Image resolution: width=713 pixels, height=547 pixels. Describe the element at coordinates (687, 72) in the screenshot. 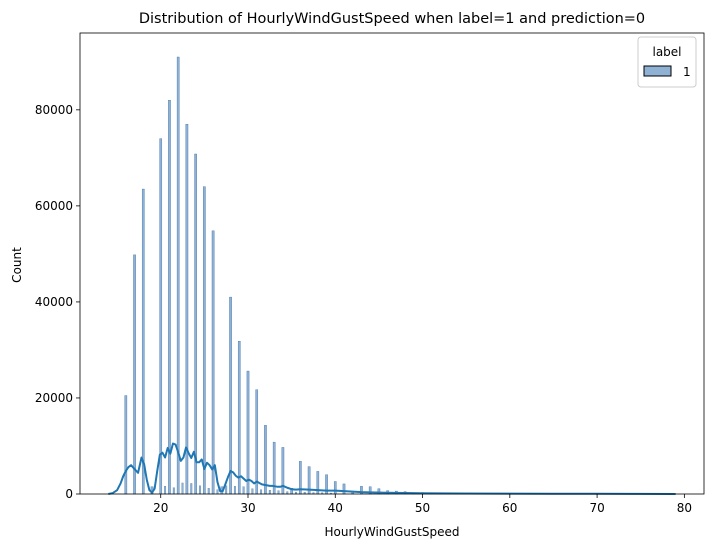

I see `legend-entry-label: 1` at that location.